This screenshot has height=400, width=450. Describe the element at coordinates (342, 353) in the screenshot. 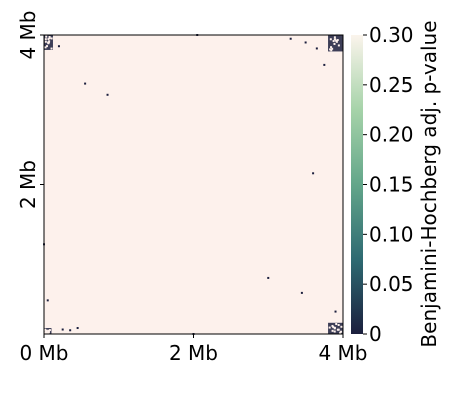

I see `x-tick-label: 4 Mb` at that location.